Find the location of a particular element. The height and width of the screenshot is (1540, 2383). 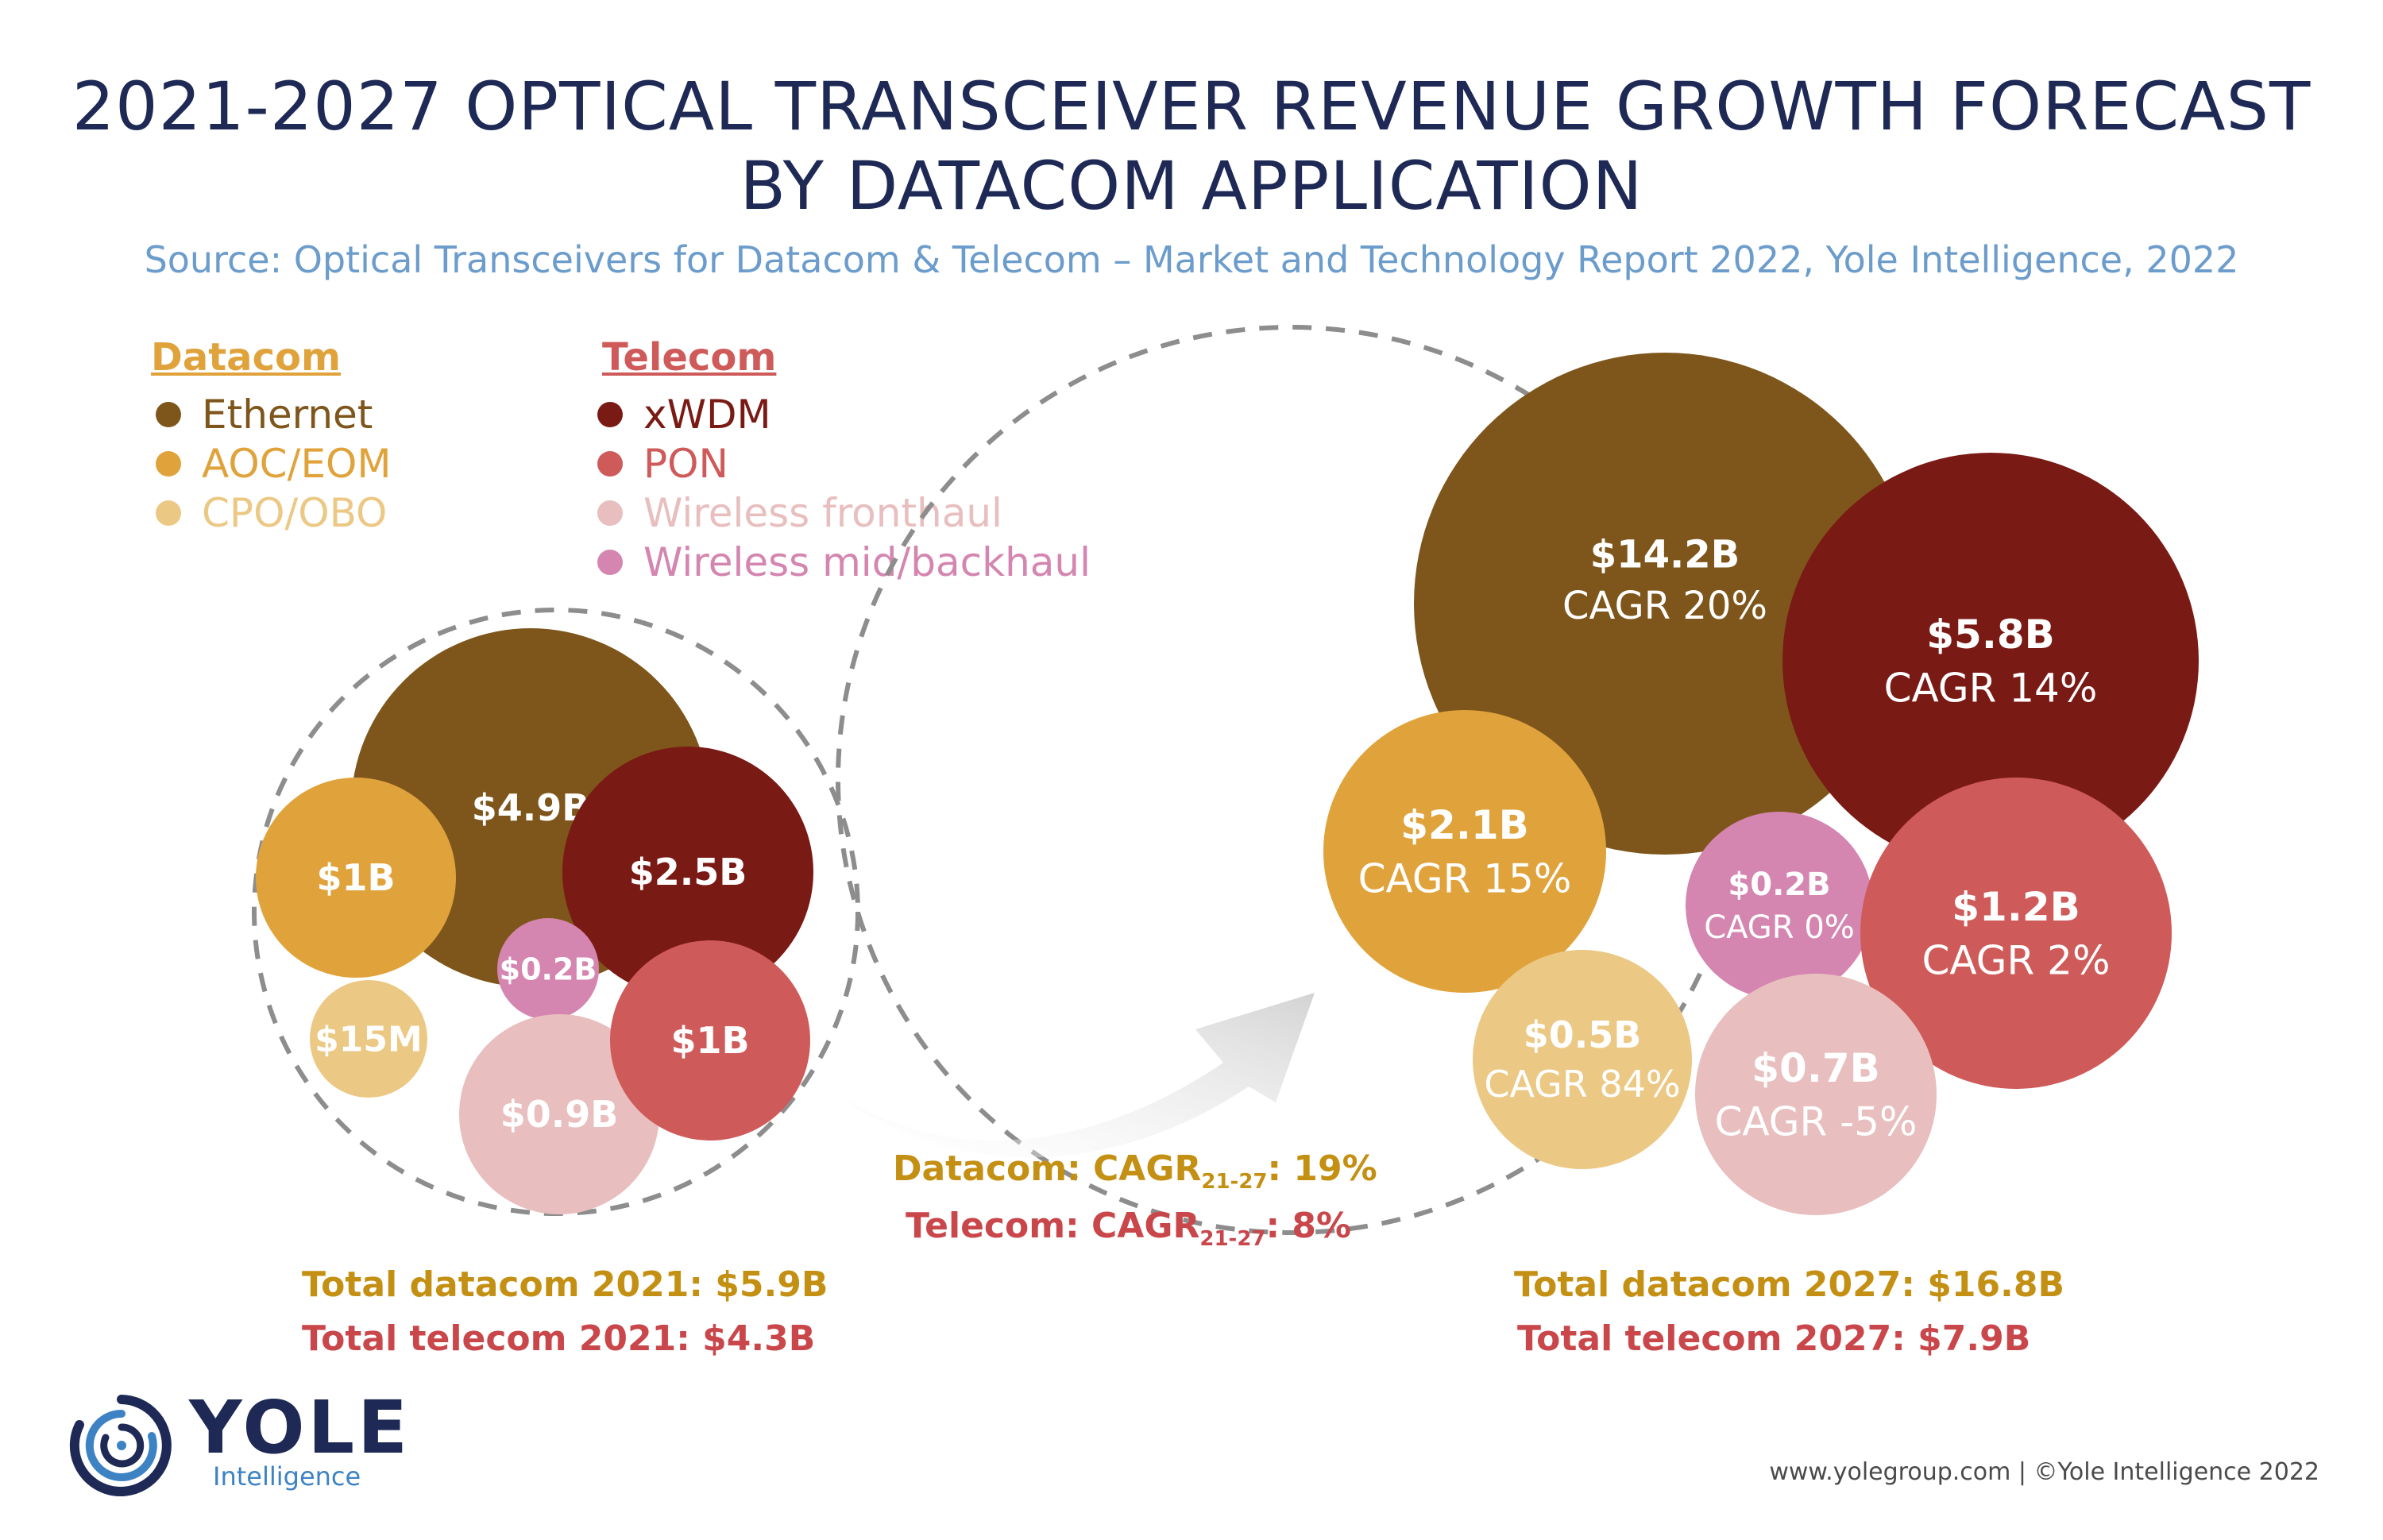

bubble-2021-wireless-fronthaul is located at coordinates (559, 1114).